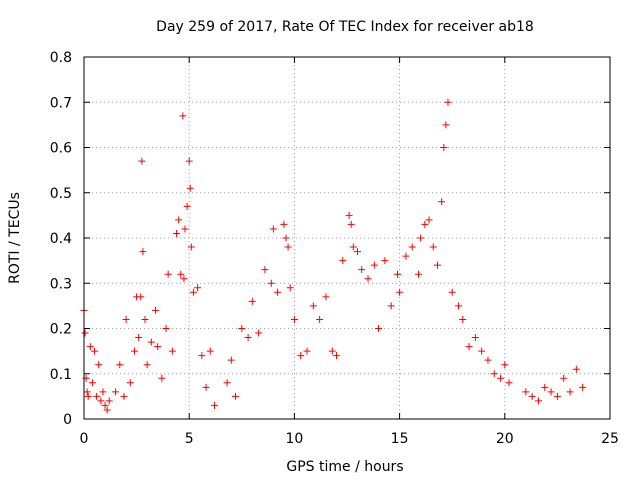  I want to click on x-axis-label: GPS time / hours, so click(344, 467).